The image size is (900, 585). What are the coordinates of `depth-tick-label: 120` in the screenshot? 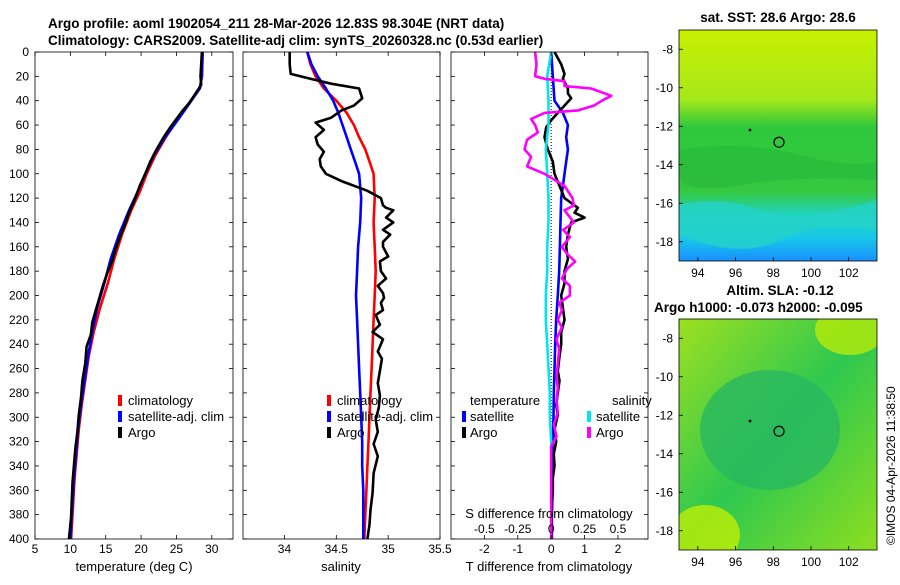 It's located at (19, 198).